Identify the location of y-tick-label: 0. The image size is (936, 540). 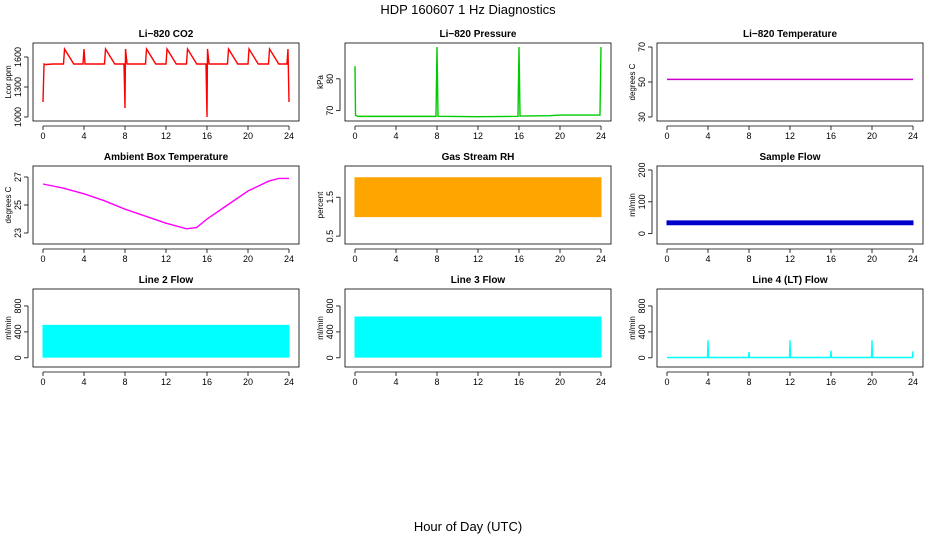
(18, 357).